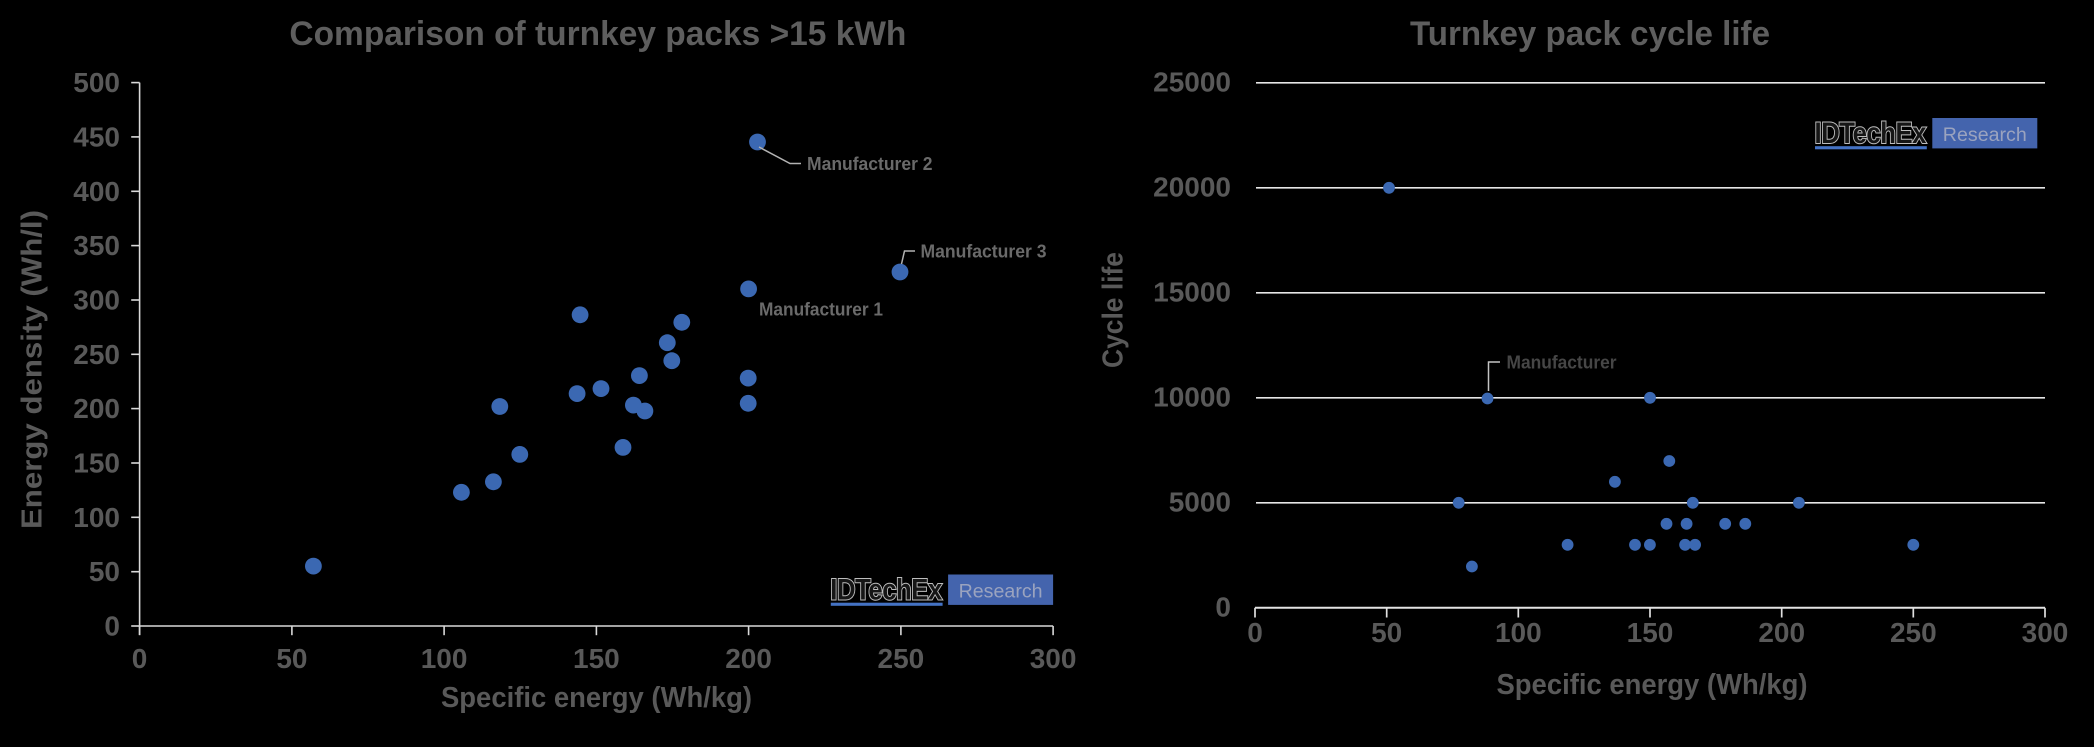  I want to click on svg-text: Turnkey pack cycle life, so click(1590, 34).